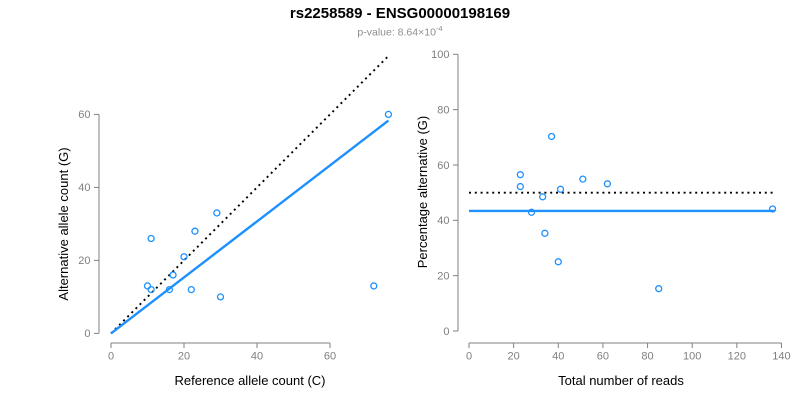 Image resolution: width=800 pixels, height=400 pixels. Describe the element at coordinates (400, 13) in the screenshot. I see `chart-title: rs2258589 - ENSG00000198169` at that location.